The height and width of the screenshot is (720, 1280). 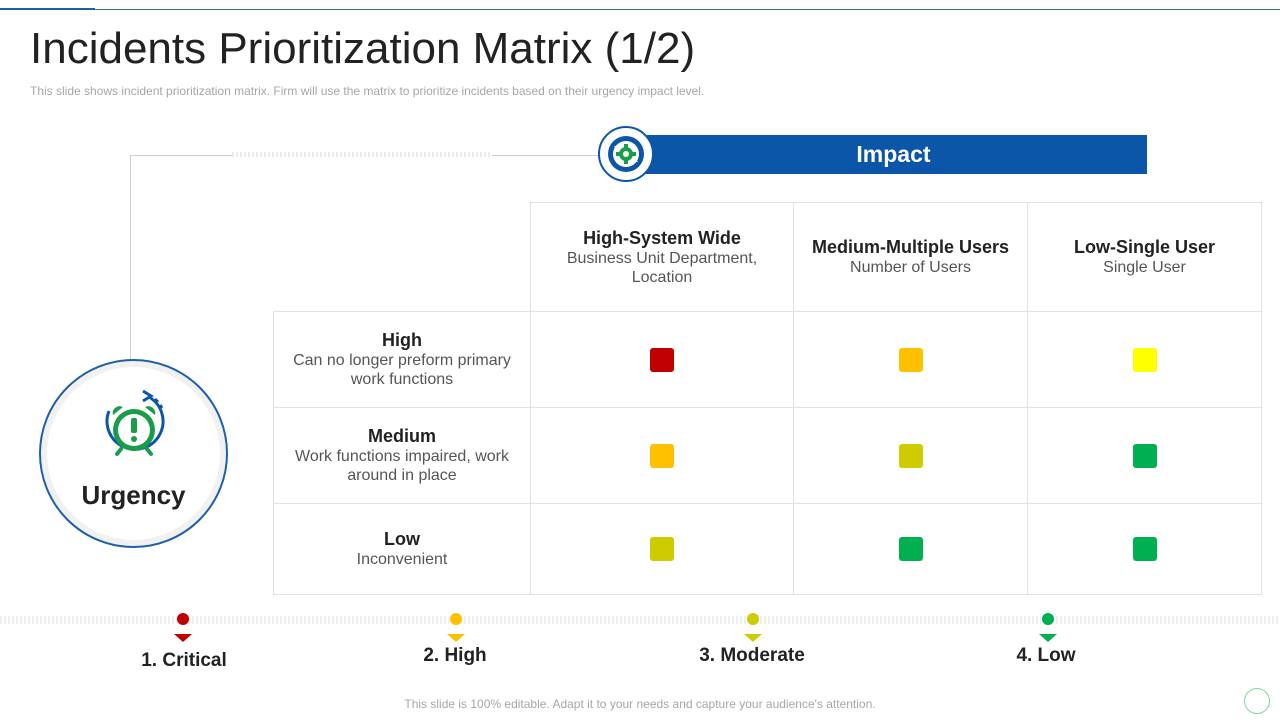 What do you see at coordinates (662, 237) in the screenshot?
I see `column-title: High-System Wide` at bounding box center [662, 237].